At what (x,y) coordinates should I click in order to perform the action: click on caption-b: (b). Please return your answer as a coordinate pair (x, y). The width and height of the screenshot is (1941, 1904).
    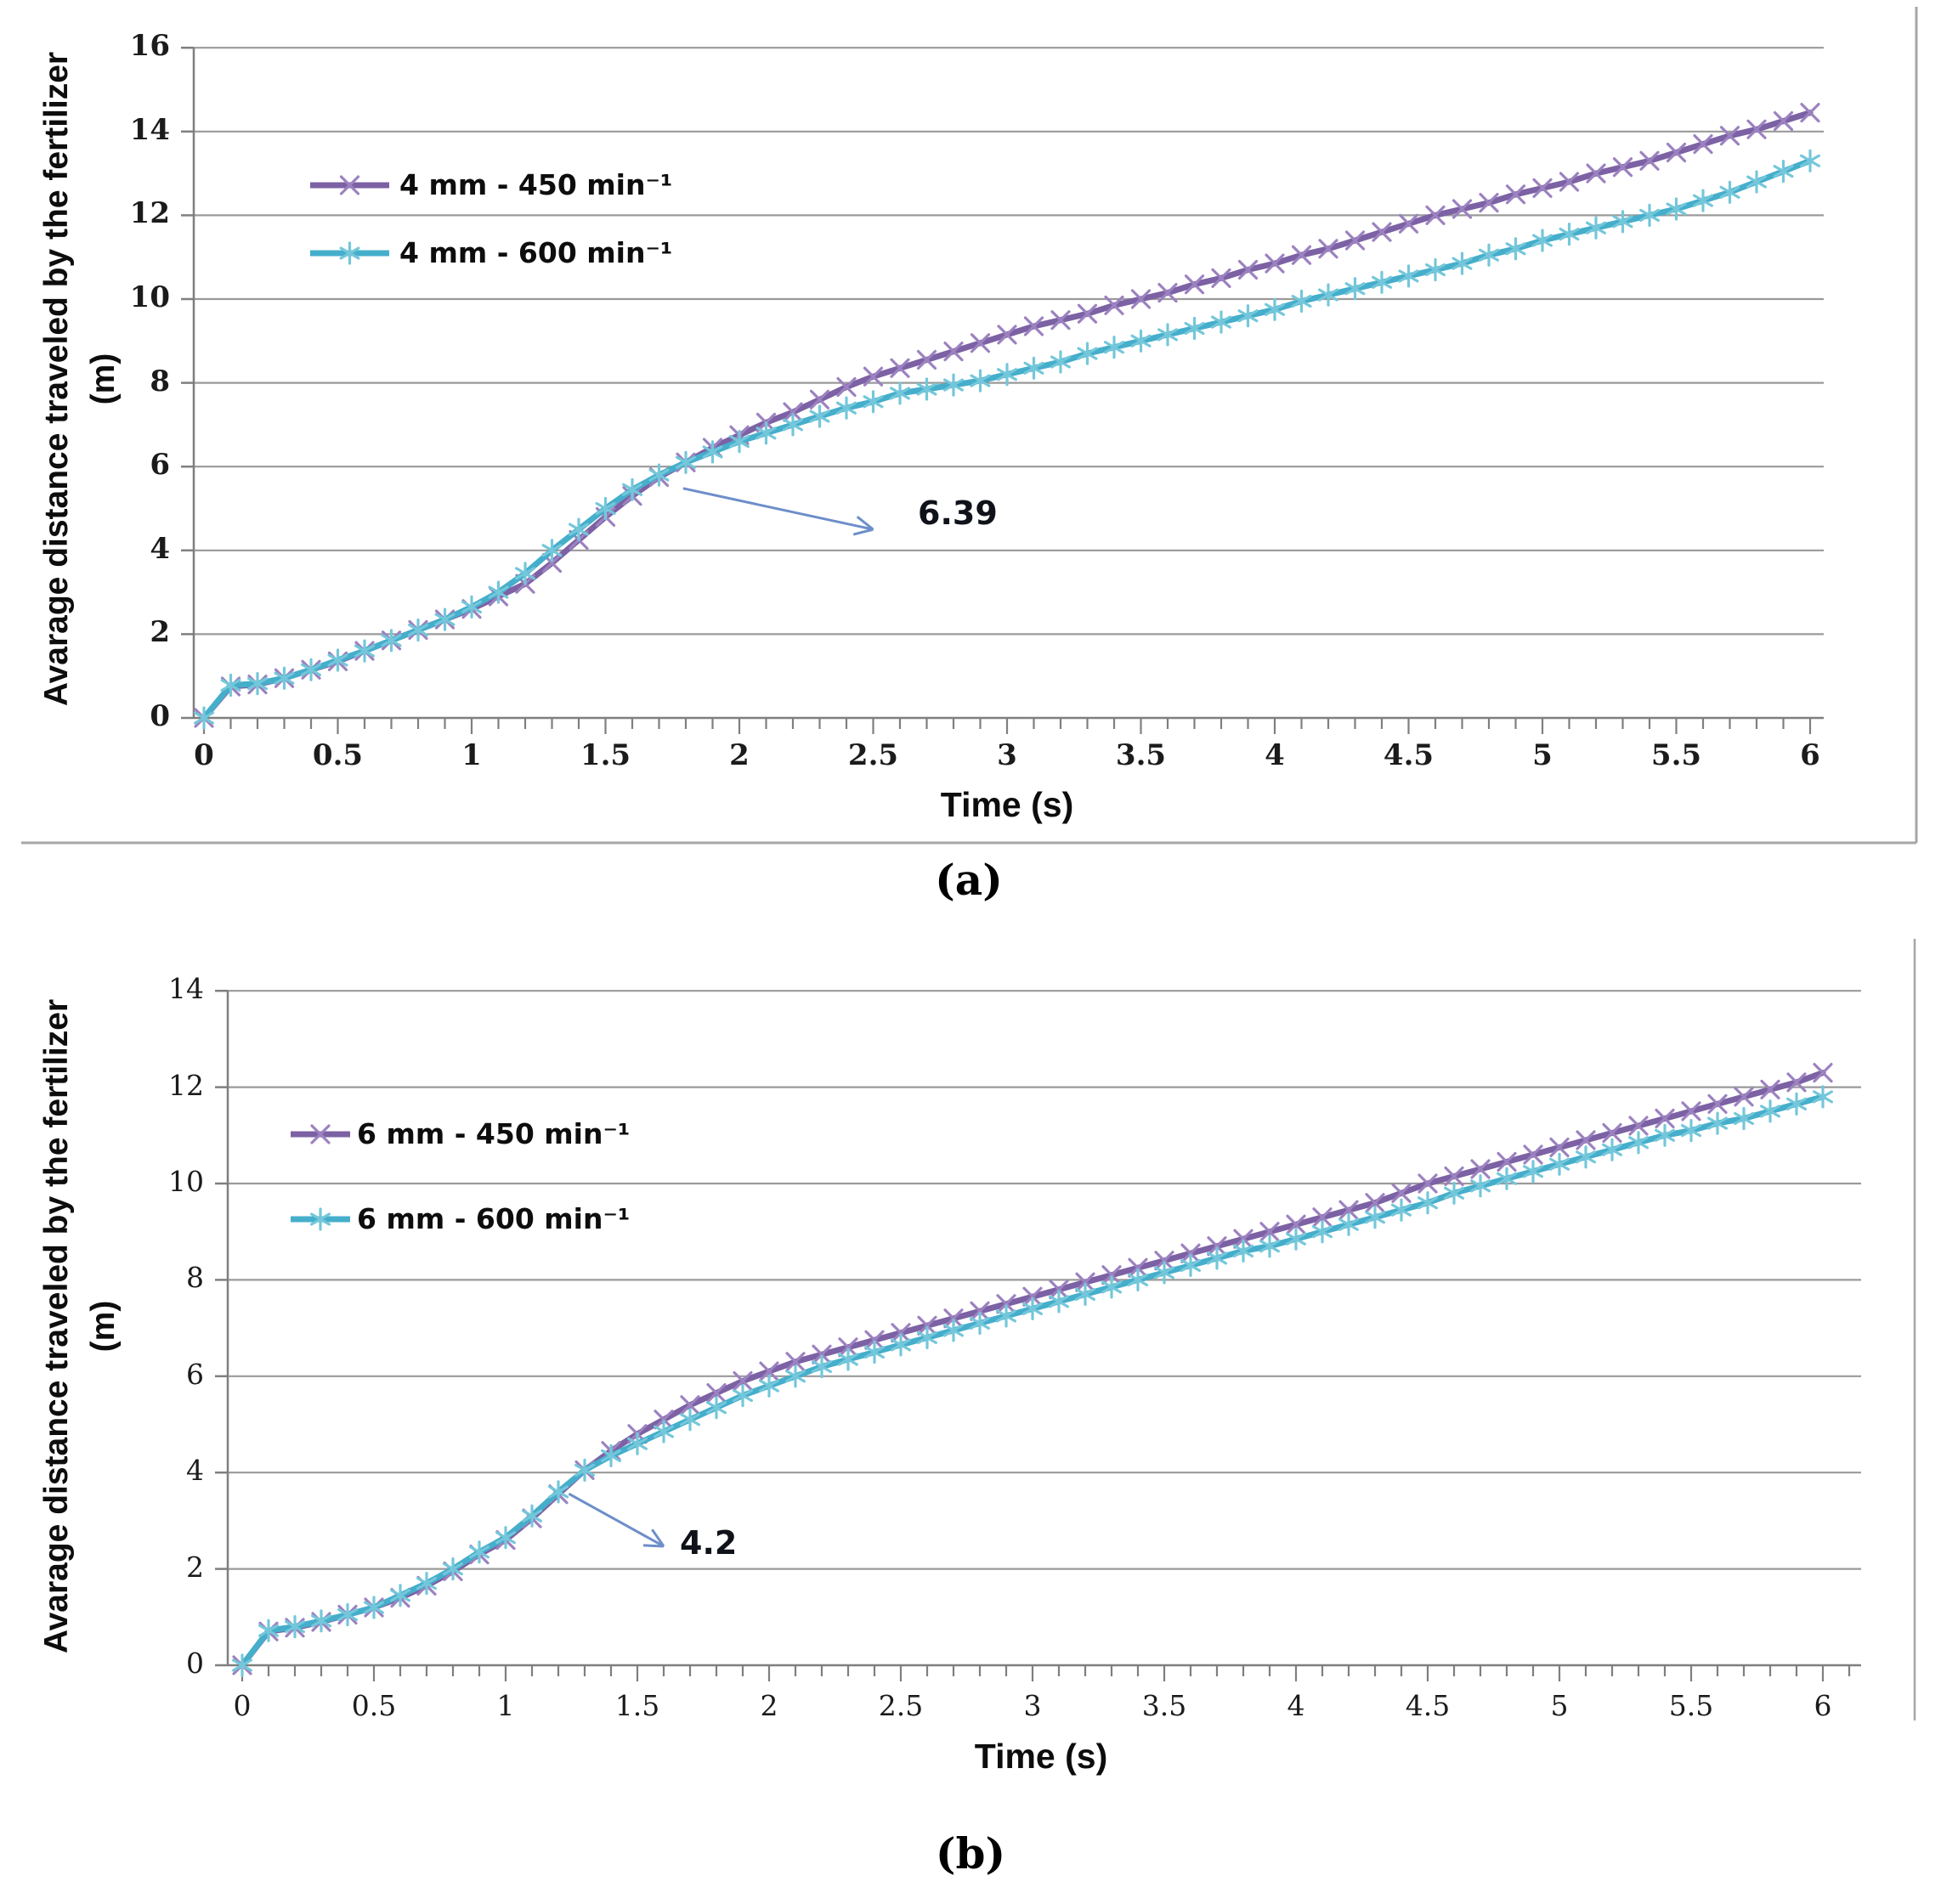
    Looking at the image, I should click on (970, 1854).